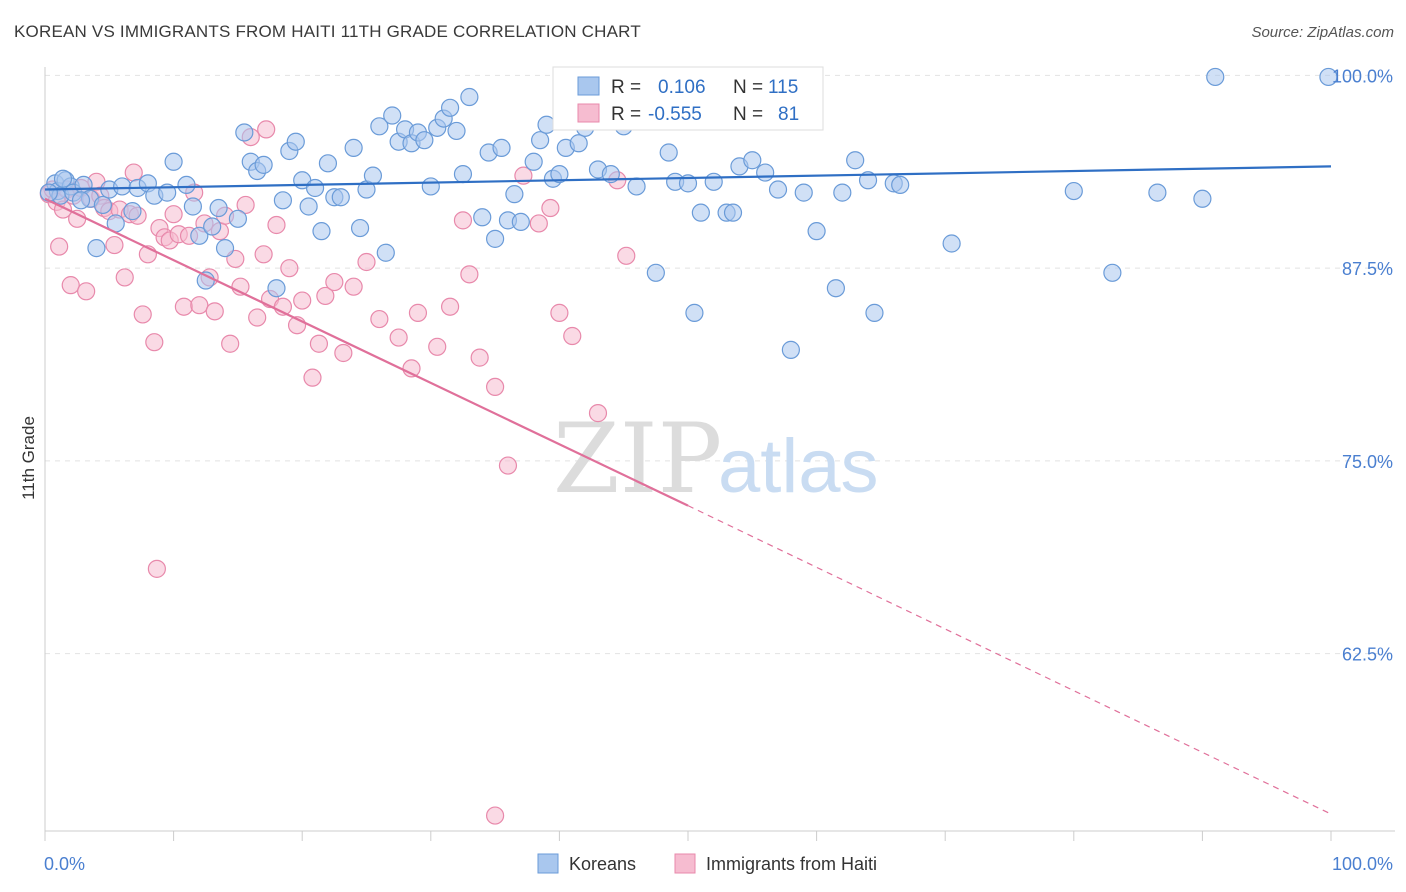 This screenshot has width=1406, height=892. I want to click on n-label-haiti: N =, so click(748, 114).